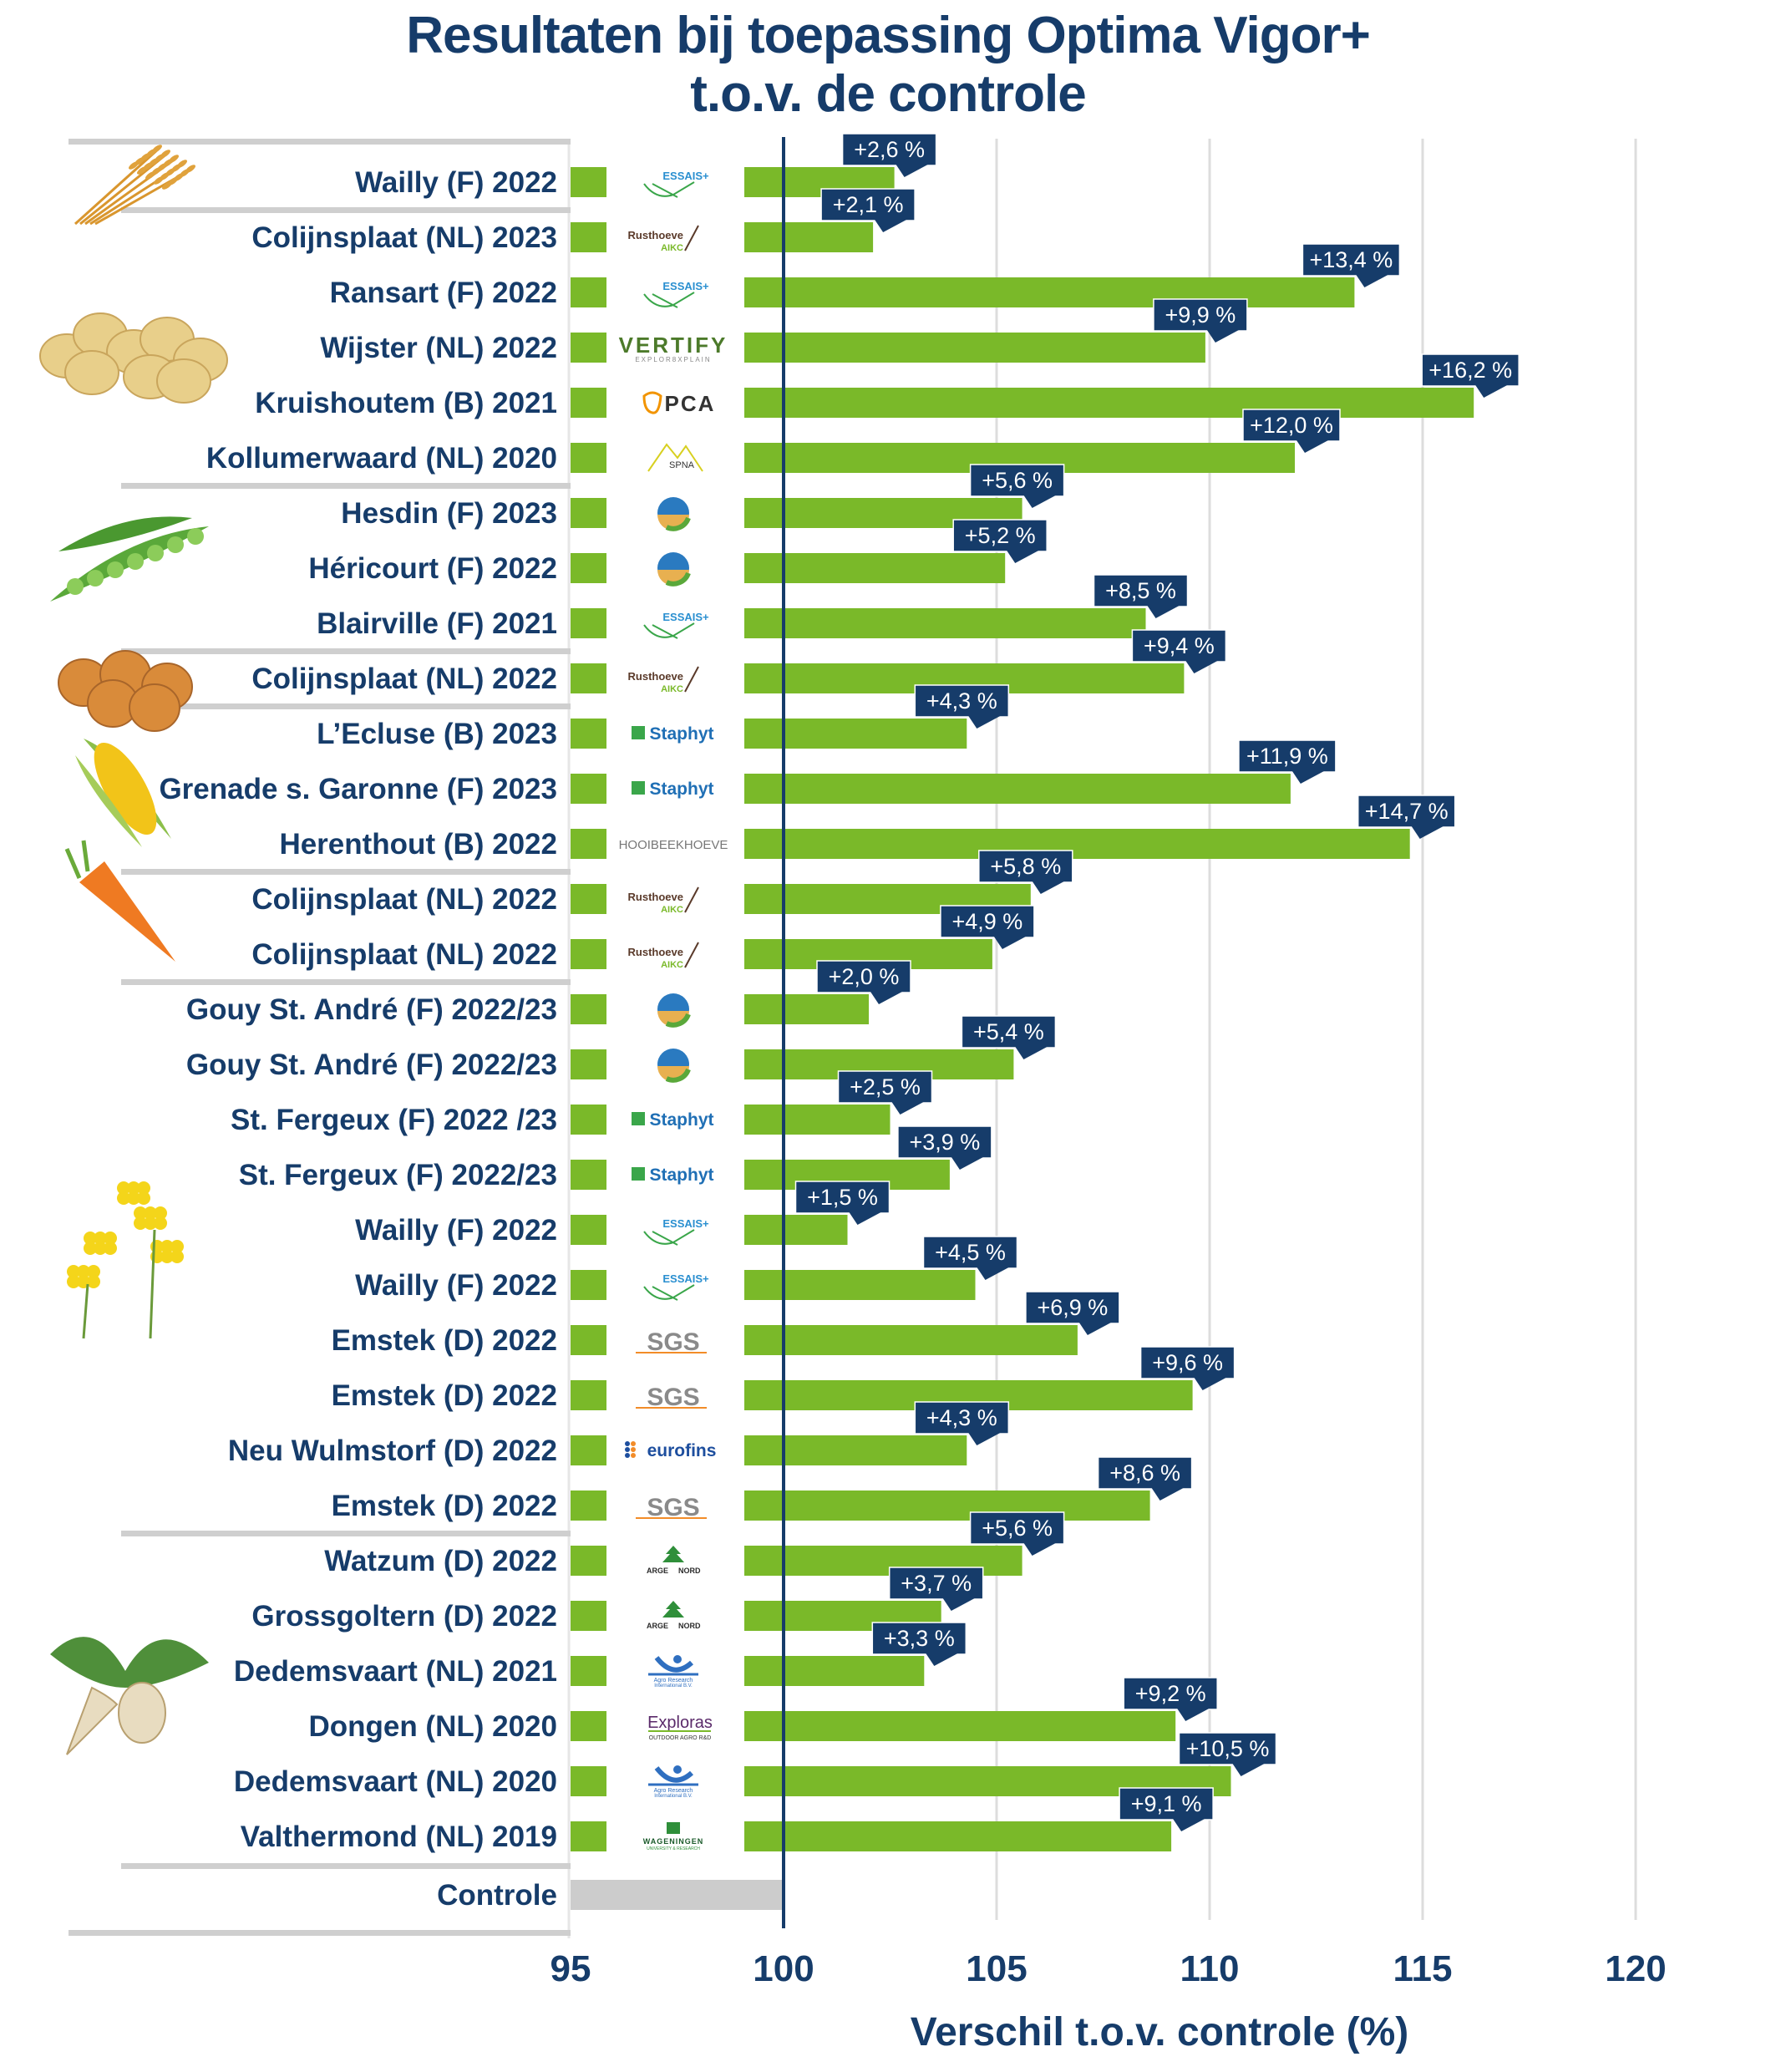  What do you see at coordinates (675, 457) in the screenshot?
I see `spna-mountain-icon` at bounding box center [675, 457].